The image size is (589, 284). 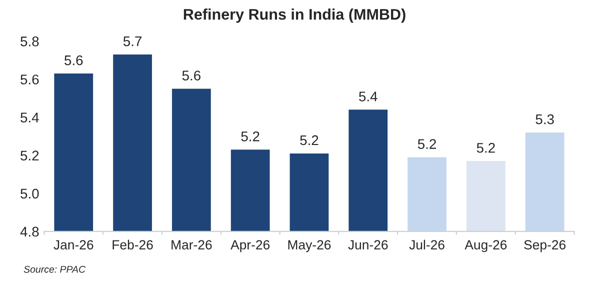 I want to click on y-tick-label: 5.4, so click(x=29, y=117).